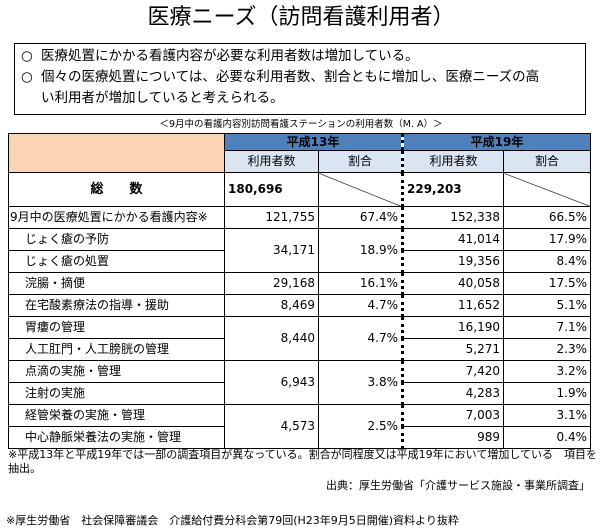 Image resolution: width=602 pixels, height=530 pixels. What do you see at coordinates (116, 349) in the screenshot?
I see `row-label: 人工肛門・人工膀胱の管理` at bounding box center [116, 349].